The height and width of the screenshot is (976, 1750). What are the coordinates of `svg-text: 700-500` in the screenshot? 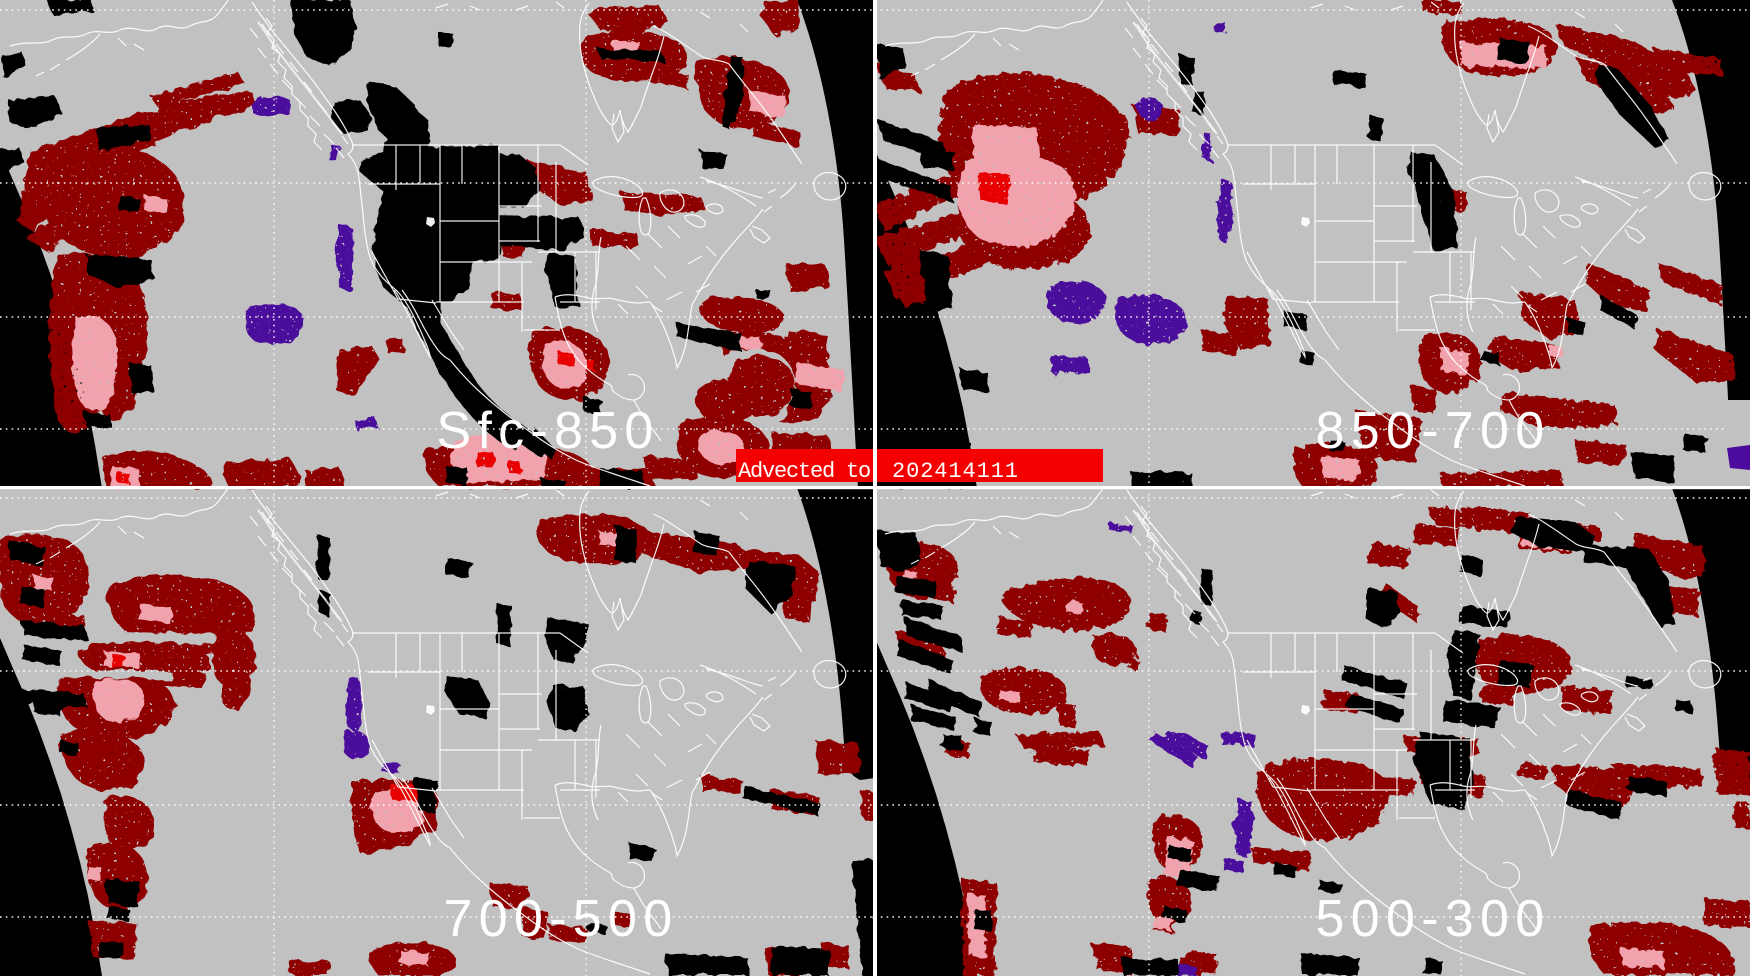 It's located at (561, 919).